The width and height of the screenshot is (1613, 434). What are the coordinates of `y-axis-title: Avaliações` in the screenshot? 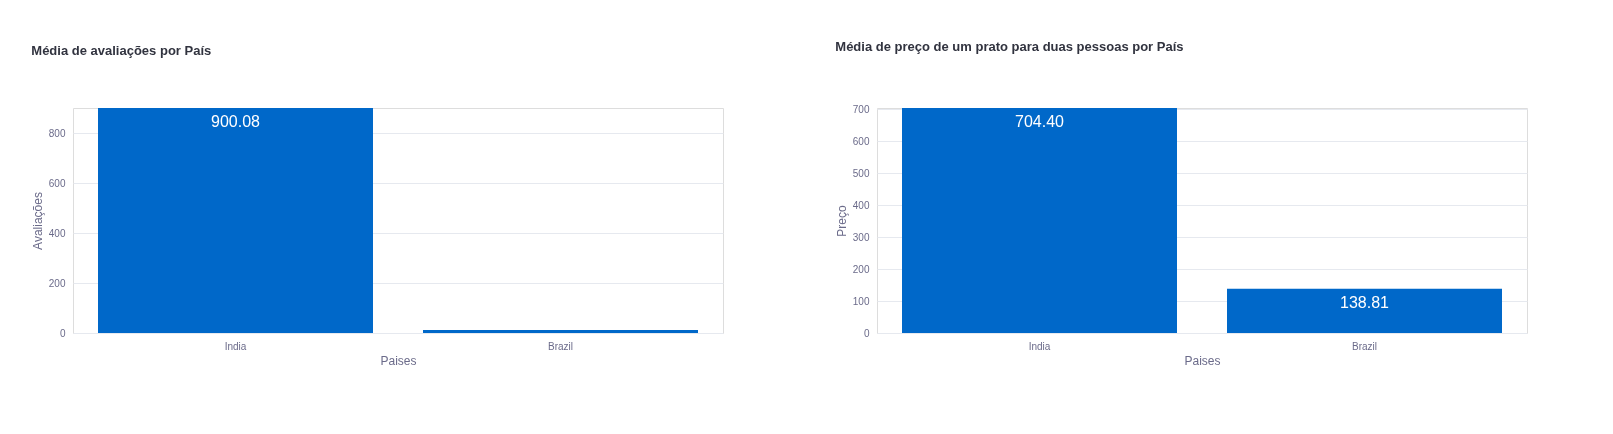 It's located at (37, 221).